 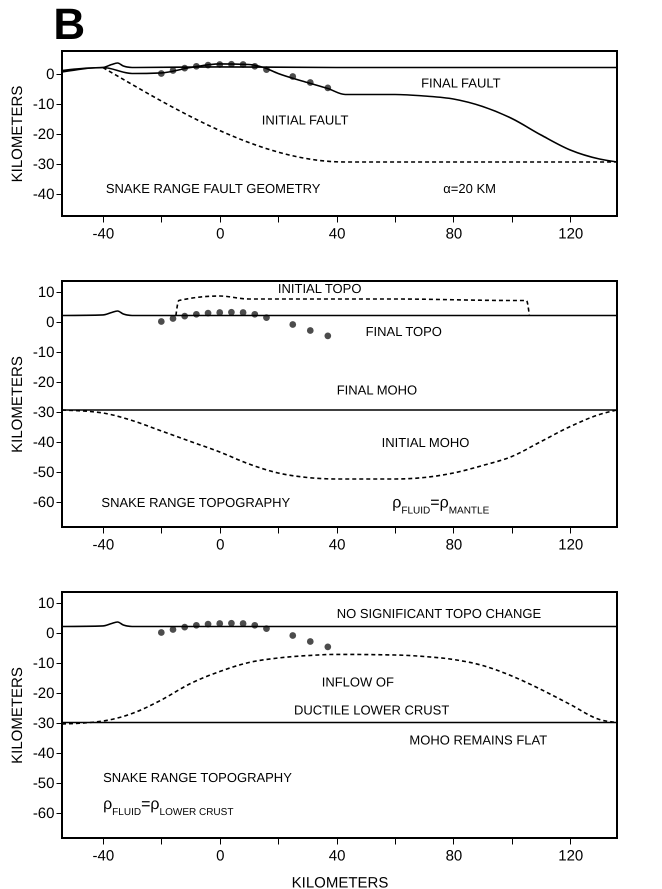 I want to click on annotation: ρ$_{FLUID}$=ρ$_{LOWER CRUST}$, so click(x=168, y=807).